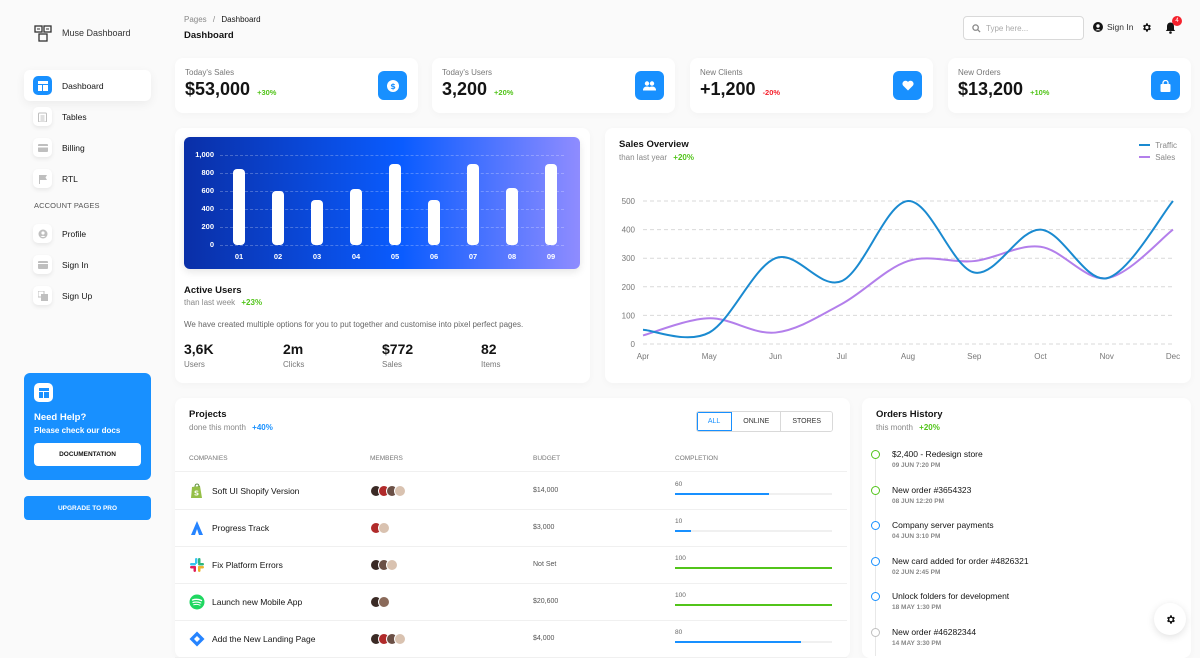 This screenshot has width=1200, height=658. Describe the element at coordinates (1120, 27) in the screenshot. I see `sign-in-label: Sign In` at that location.